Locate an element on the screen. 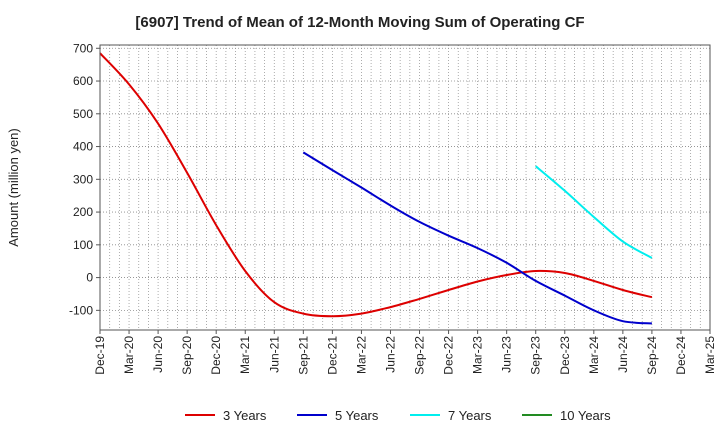  y-axis-ticks: 700 600 500 400 300 200 100 0 -100 is located at coordinates (84, 179).